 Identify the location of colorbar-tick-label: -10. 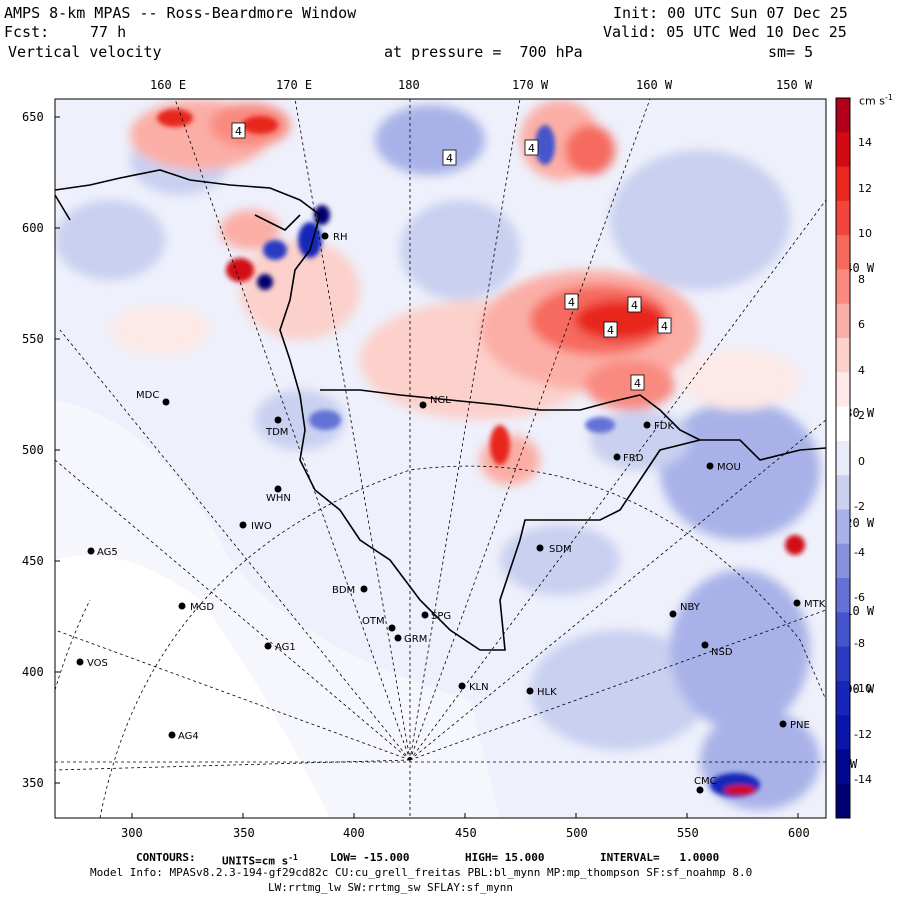
(863, 688).